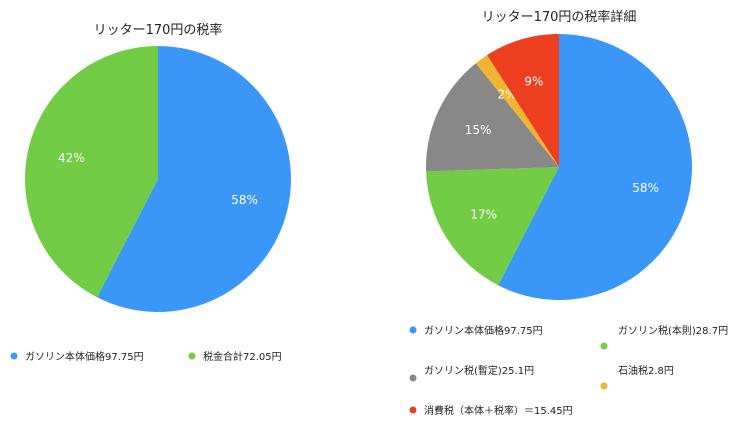 The height and width of the screenshot is (439, 744). What do you see at coordinates (646, 370) in the screenshot?
I see `legend-entry: 石油税2.8円` at bounding box center [646, 370].